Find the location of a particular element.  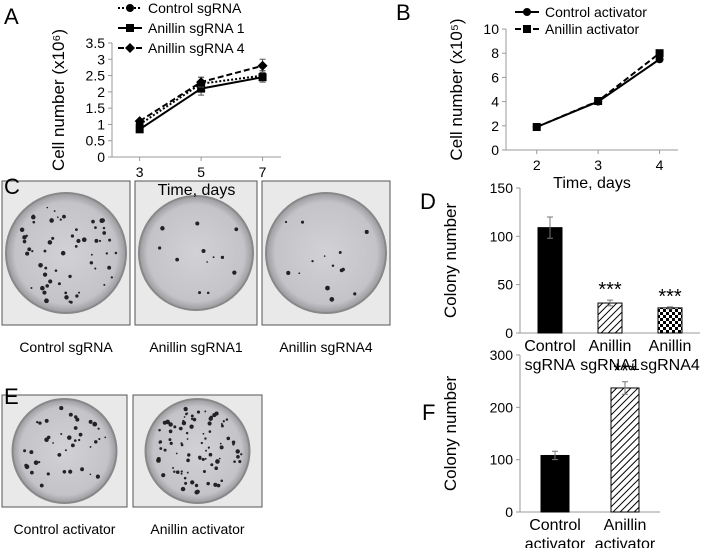

y-tick-label: 150 is located at coordinates (502, 188).